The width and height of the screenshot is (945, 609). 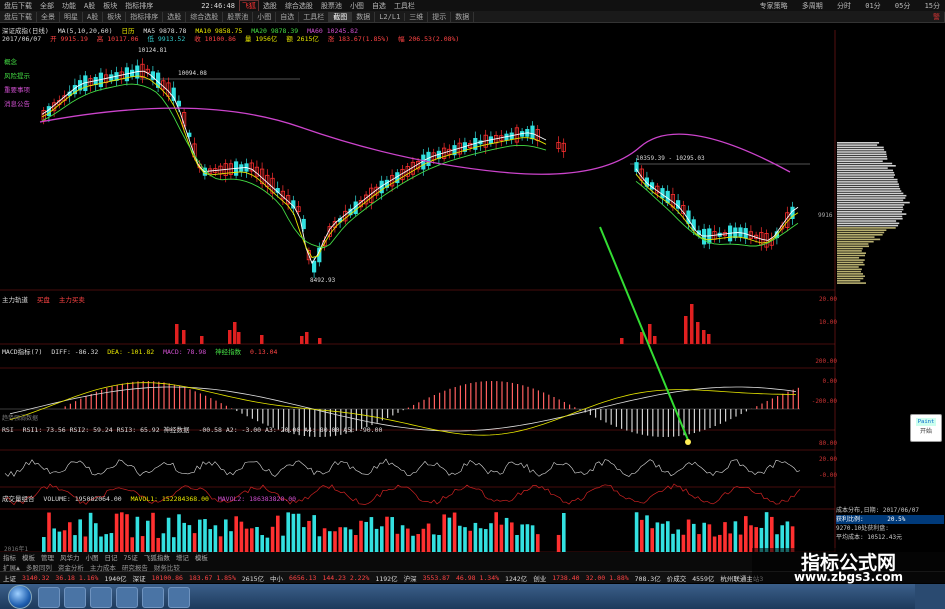 I want to click on menu-item: 盘后下载, so click(x=18, y=5).